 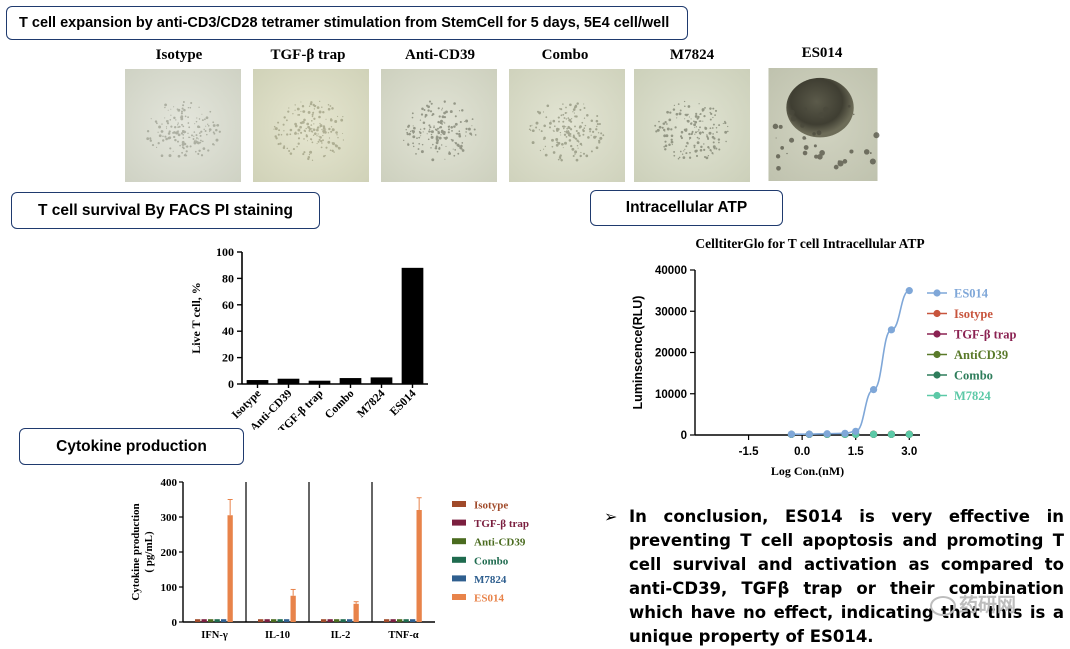 I want to click on cytokine-y-tick-label: 100, so click(x=169, y=588).